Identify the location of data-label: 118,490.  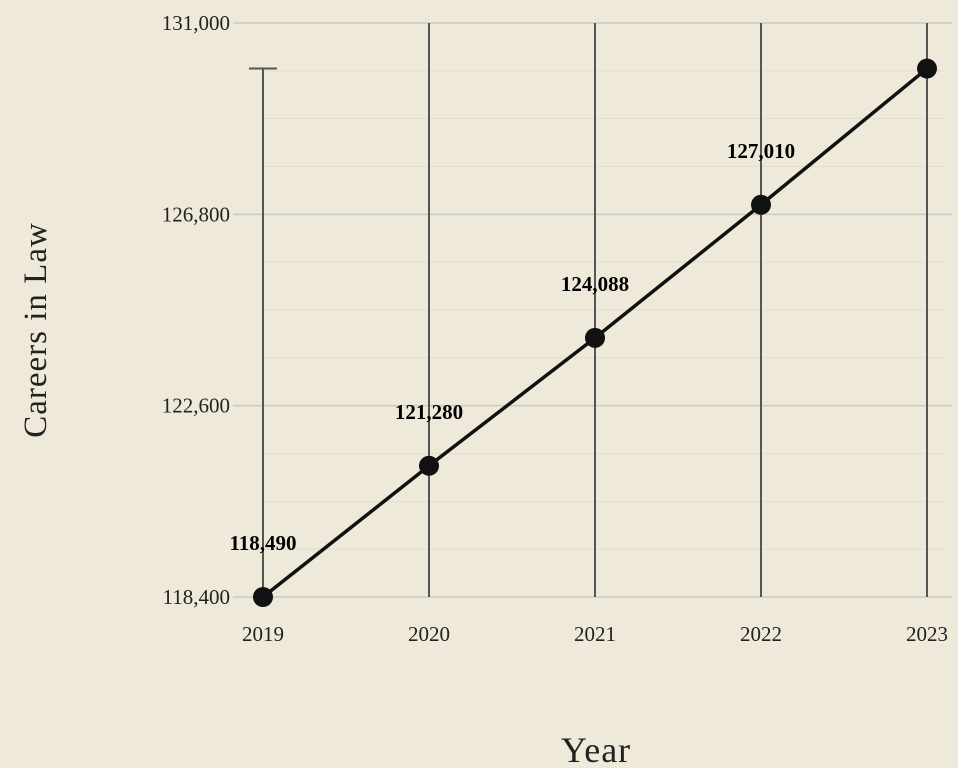
(262, 543).